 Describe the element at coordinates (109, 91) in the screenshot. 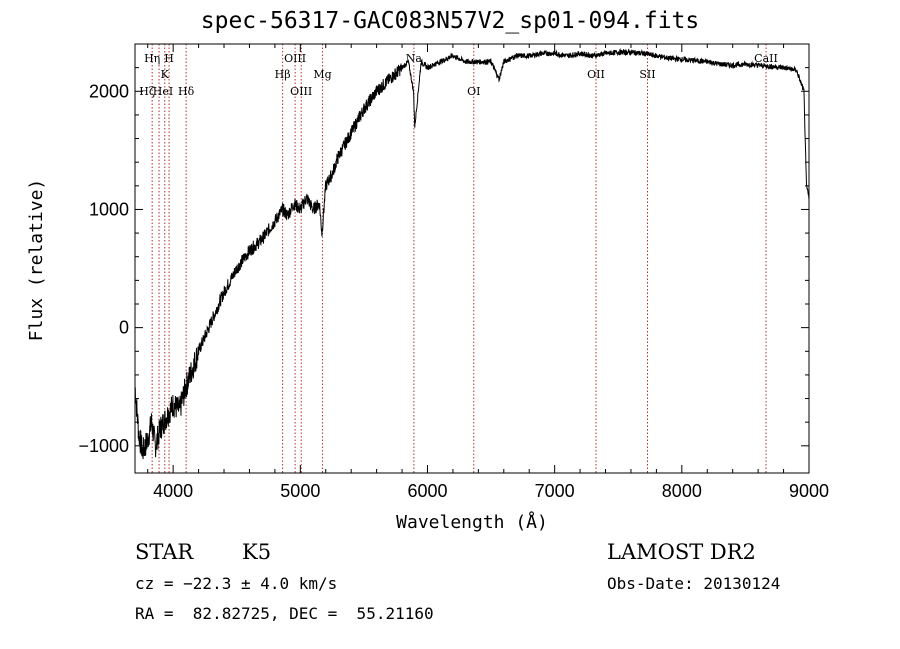

I see `y-tick-label-3: 2000` at that location.